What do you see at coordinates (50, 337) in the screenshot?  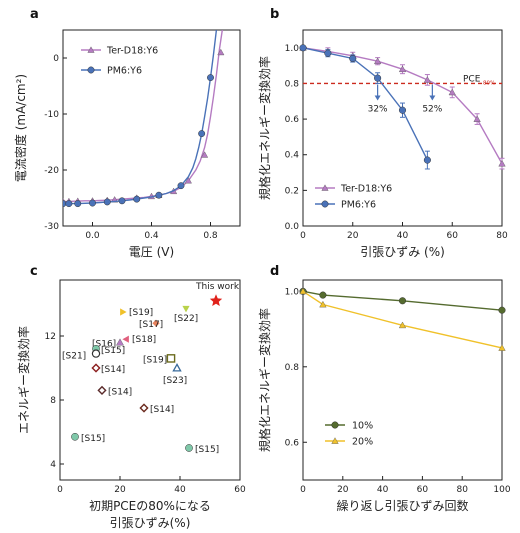 I see `y-tick-label: 12` at bounding box center [50, 337].